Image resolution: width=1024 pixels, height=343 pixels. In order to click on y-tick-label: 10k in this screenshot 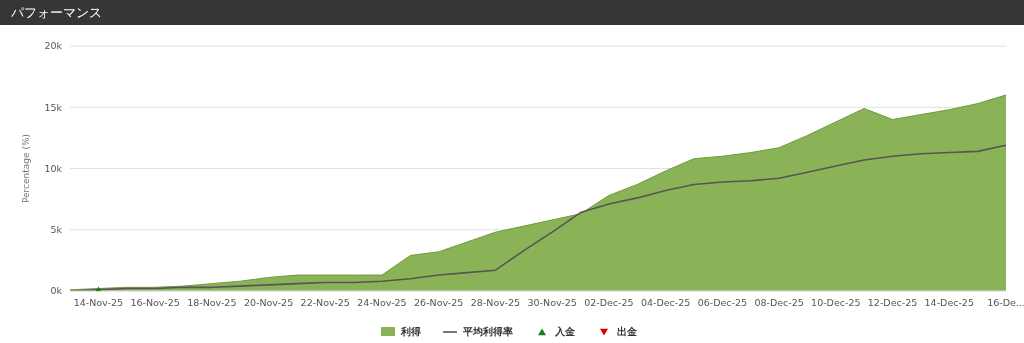, I will do `click(53, 168)`.